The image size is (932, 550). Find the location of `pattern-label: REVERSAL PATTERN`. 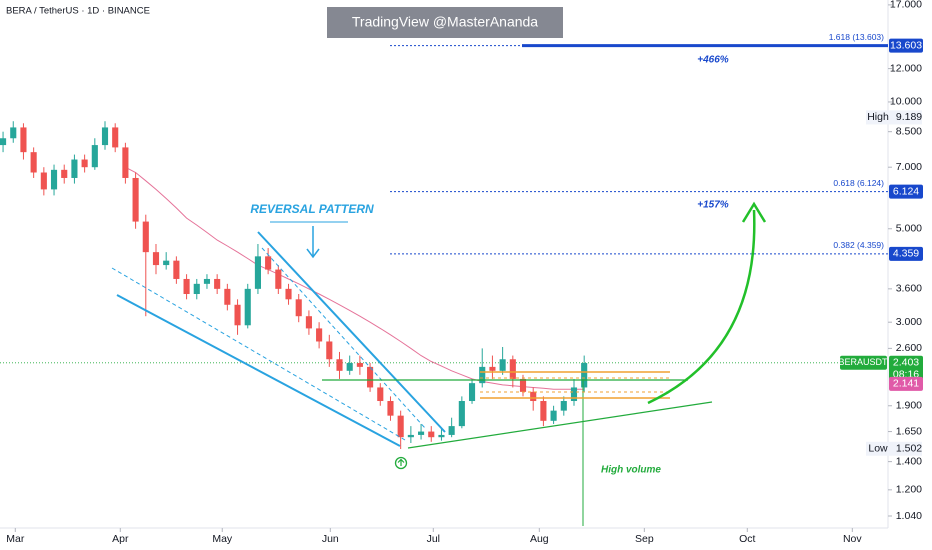

pattern-label: REVERSAL PATTERN is located at coordinates (312, 209).